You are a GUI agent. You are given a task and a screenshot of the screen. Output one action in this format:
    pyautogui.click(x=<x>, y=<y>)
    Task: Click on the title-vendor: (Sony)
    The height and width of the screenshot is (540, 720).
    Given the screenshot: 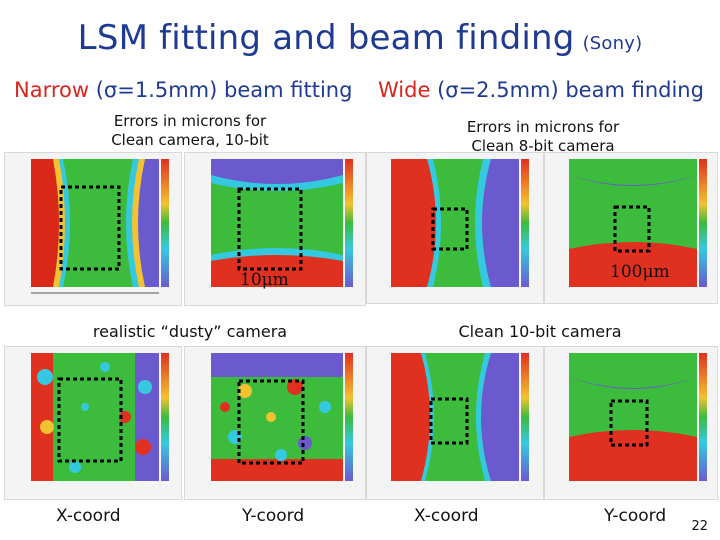 What is the action you would take?
    pyautogui.click(x=612, y=43)
    